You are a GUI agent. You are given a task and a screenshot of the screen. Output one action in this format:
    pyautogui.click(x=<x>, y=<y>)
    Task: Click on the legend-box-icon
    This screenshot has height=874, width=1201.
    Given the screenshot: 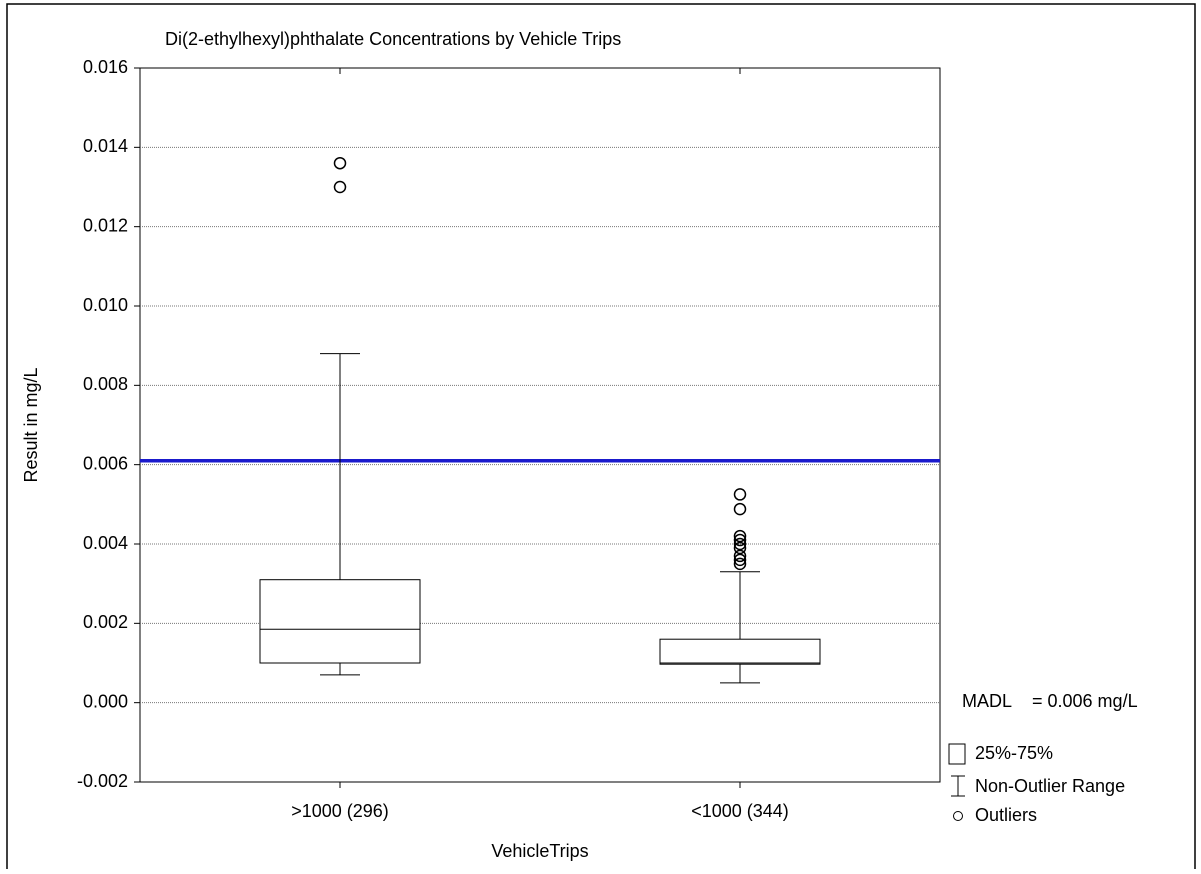 What is the action you would take?
    pyautogui.click(x=957, y=754)
    